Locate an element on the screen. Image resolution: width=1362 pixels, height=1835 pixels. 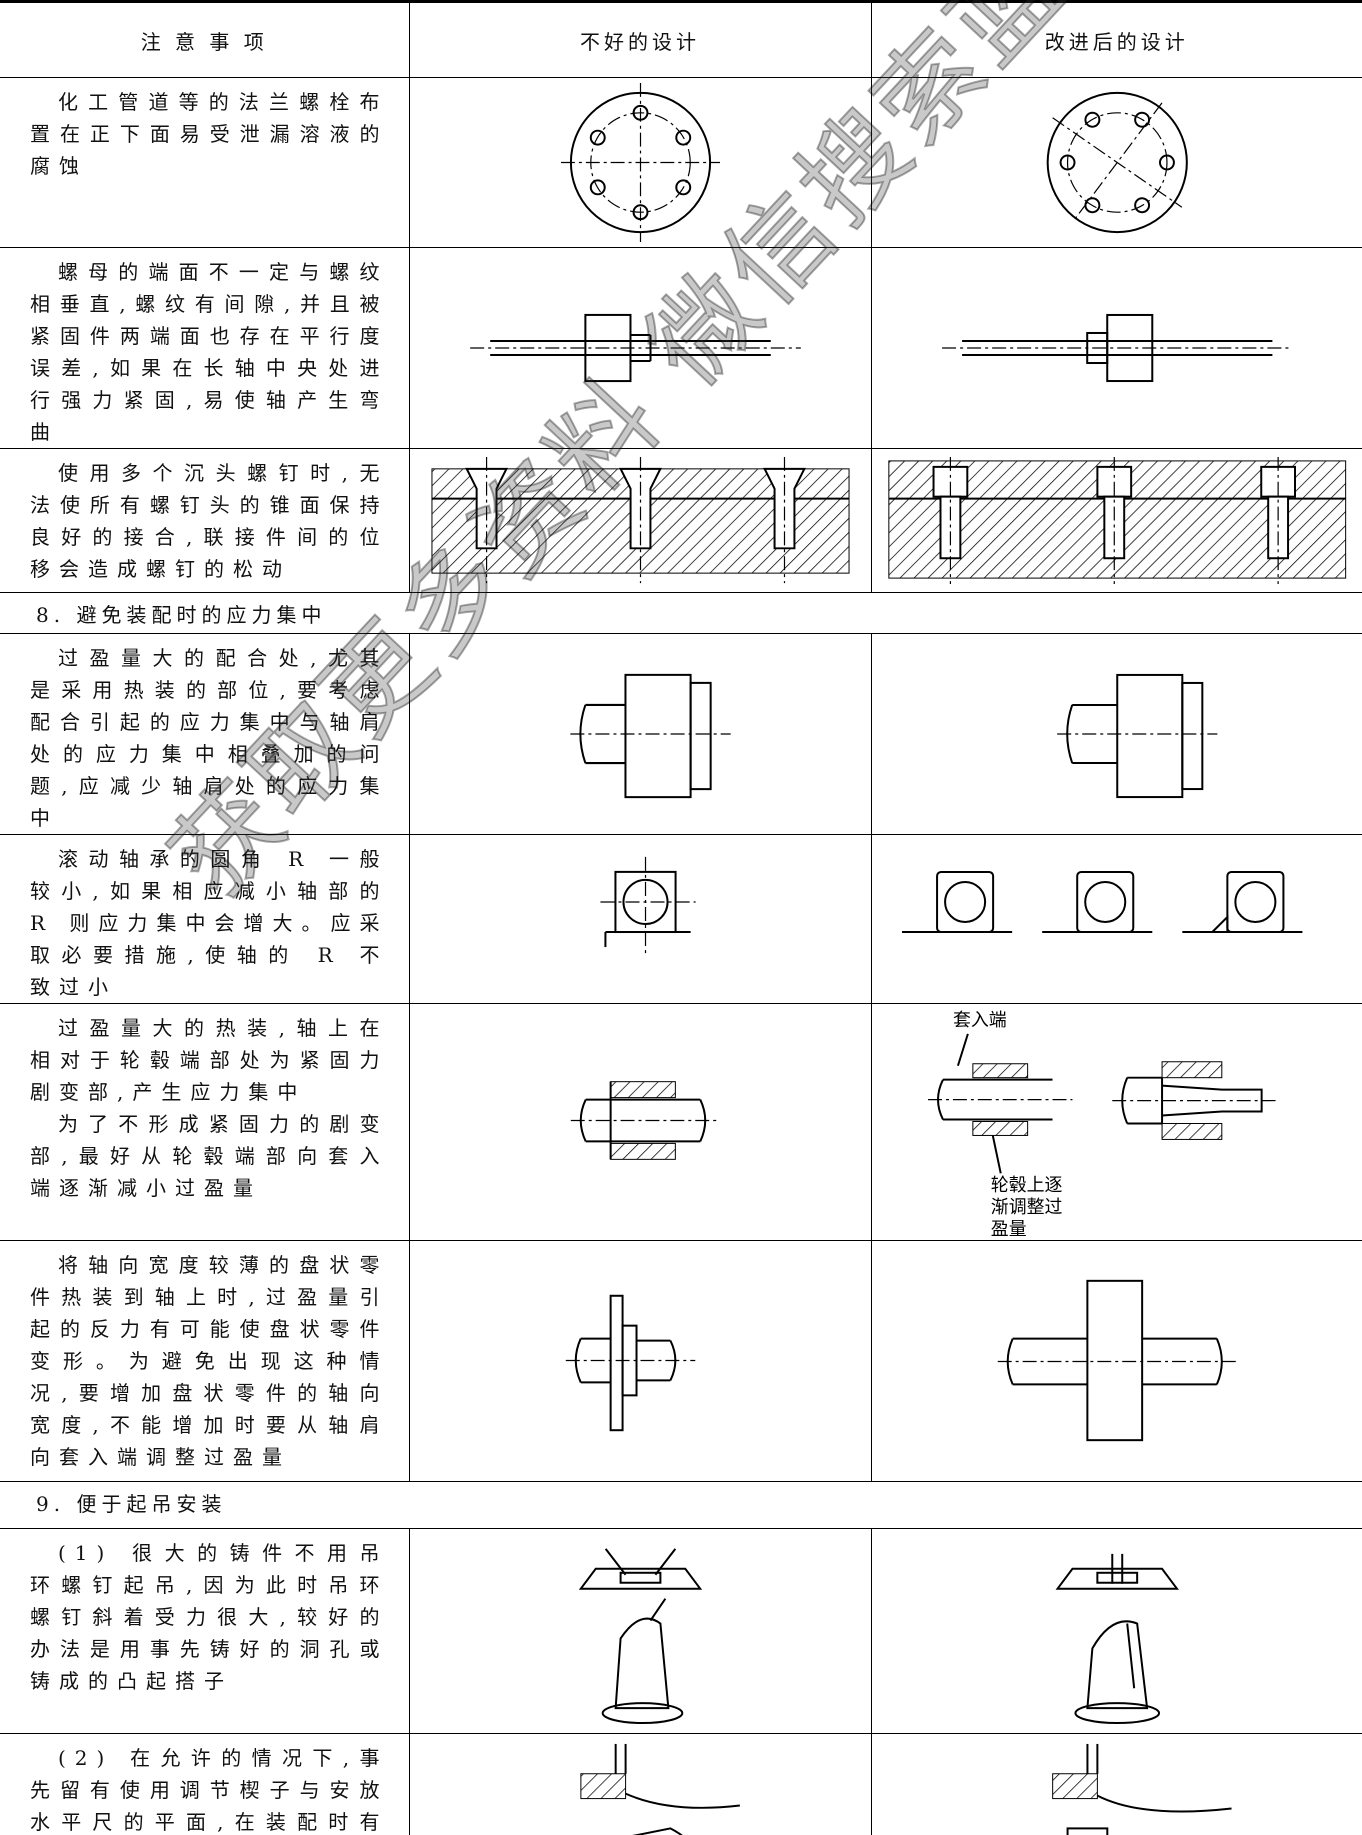
level-bad is located at coordinates (659, 1789).